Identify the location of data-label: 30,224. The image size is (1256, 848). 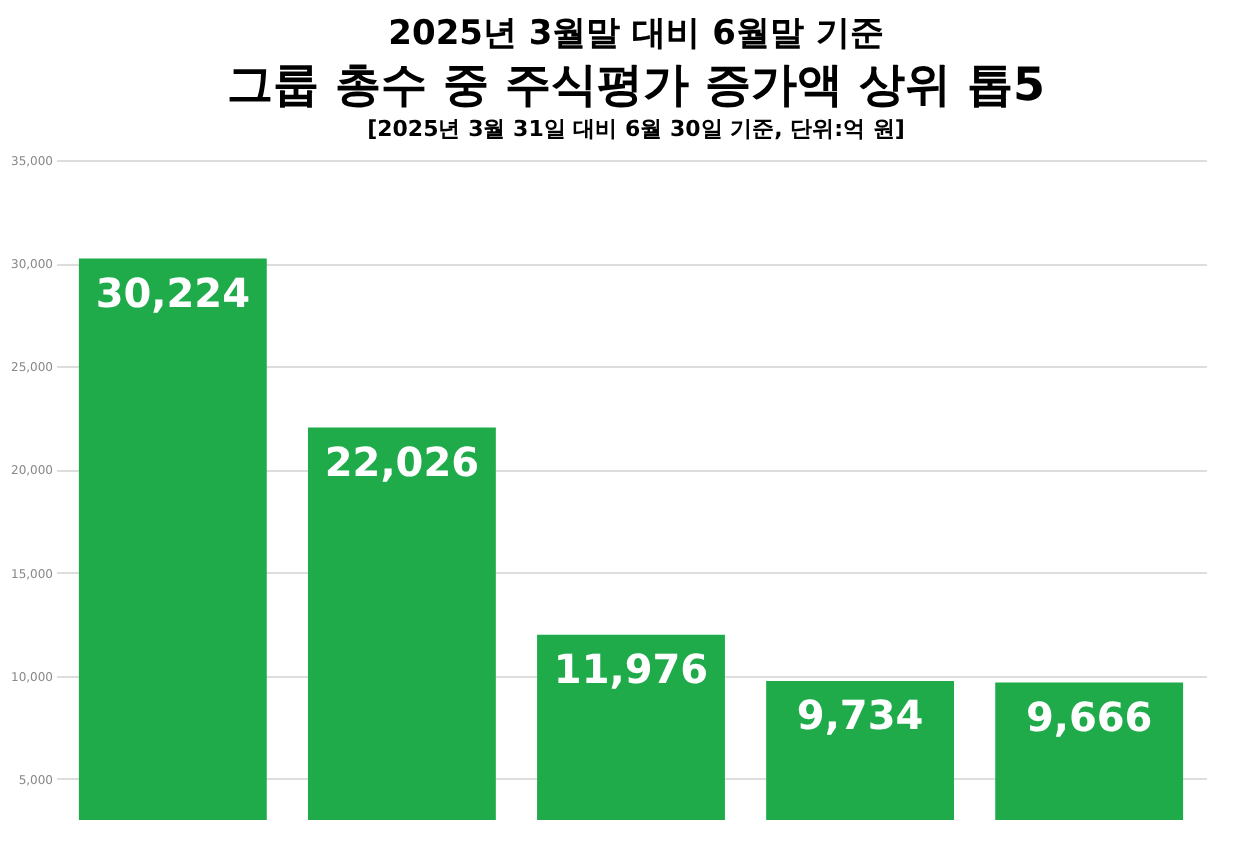
(173, 292).